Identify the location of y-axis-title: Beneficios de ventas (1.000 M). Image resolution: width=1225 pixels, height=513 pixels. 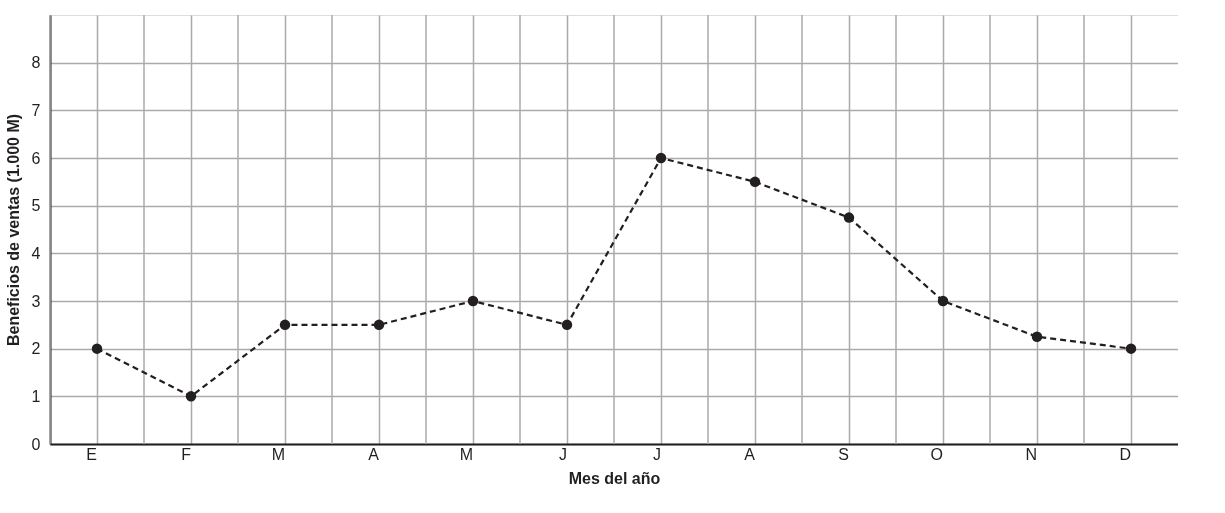
(13, 230).